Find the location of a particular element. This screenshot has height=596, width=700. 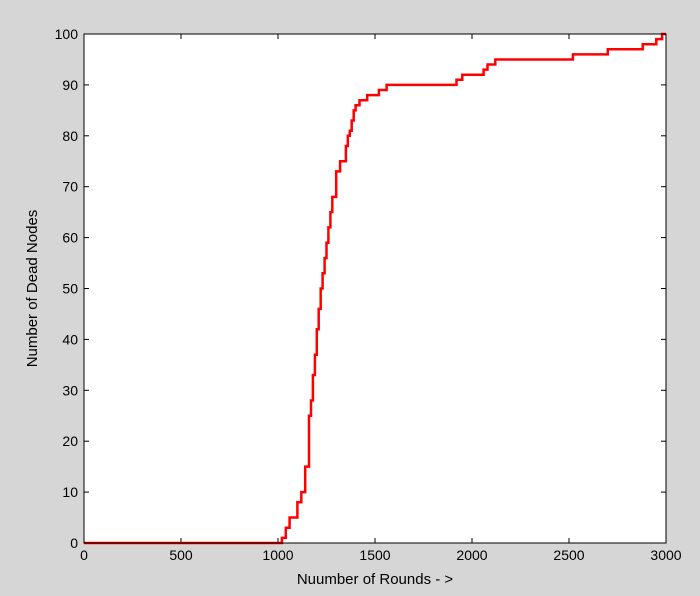

x-tick-label: 500 is located at coordinates (181, 555).